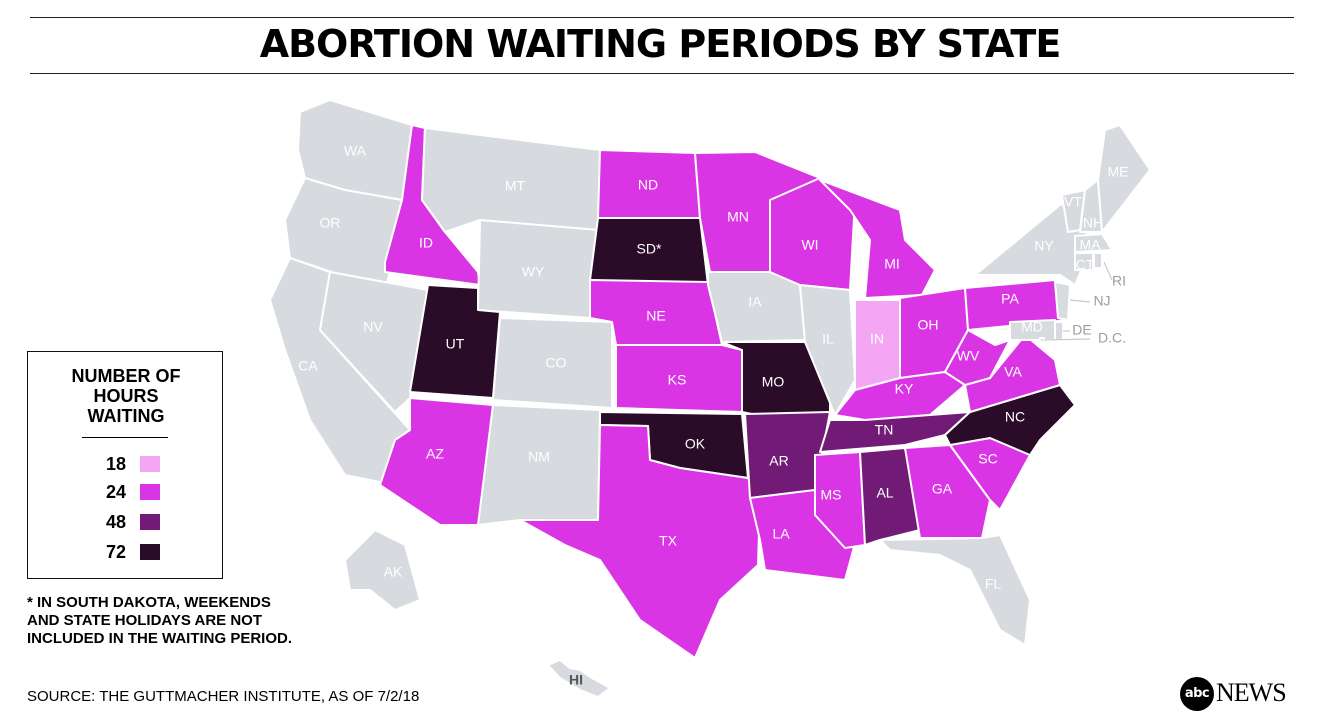 The image size is (1320, 720). Describe the element at coordinates (827, 350) in the screenshot. I see `state-il` at that location.